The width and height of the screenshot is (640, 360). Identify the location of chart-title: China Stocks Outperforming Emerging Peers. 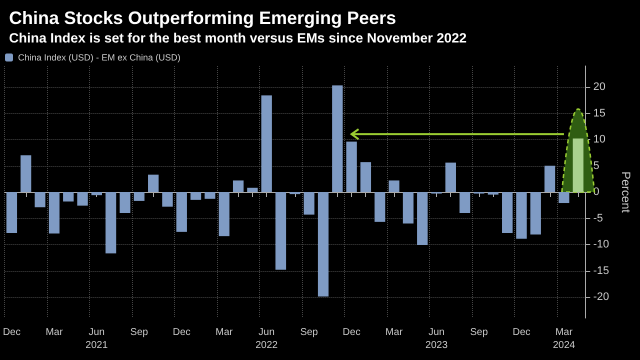
(202, 18).